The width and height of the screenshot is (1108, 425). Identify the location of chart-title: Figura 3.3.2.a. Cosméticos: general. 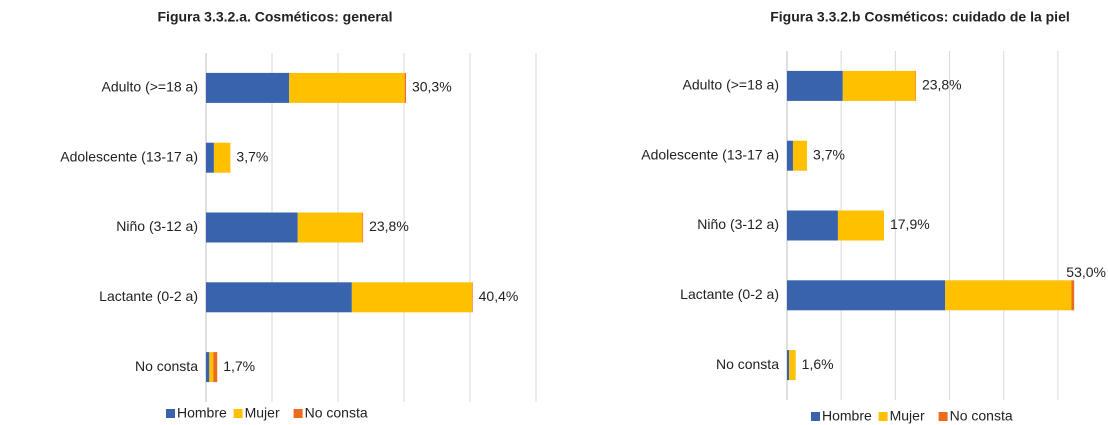
(275, 17).